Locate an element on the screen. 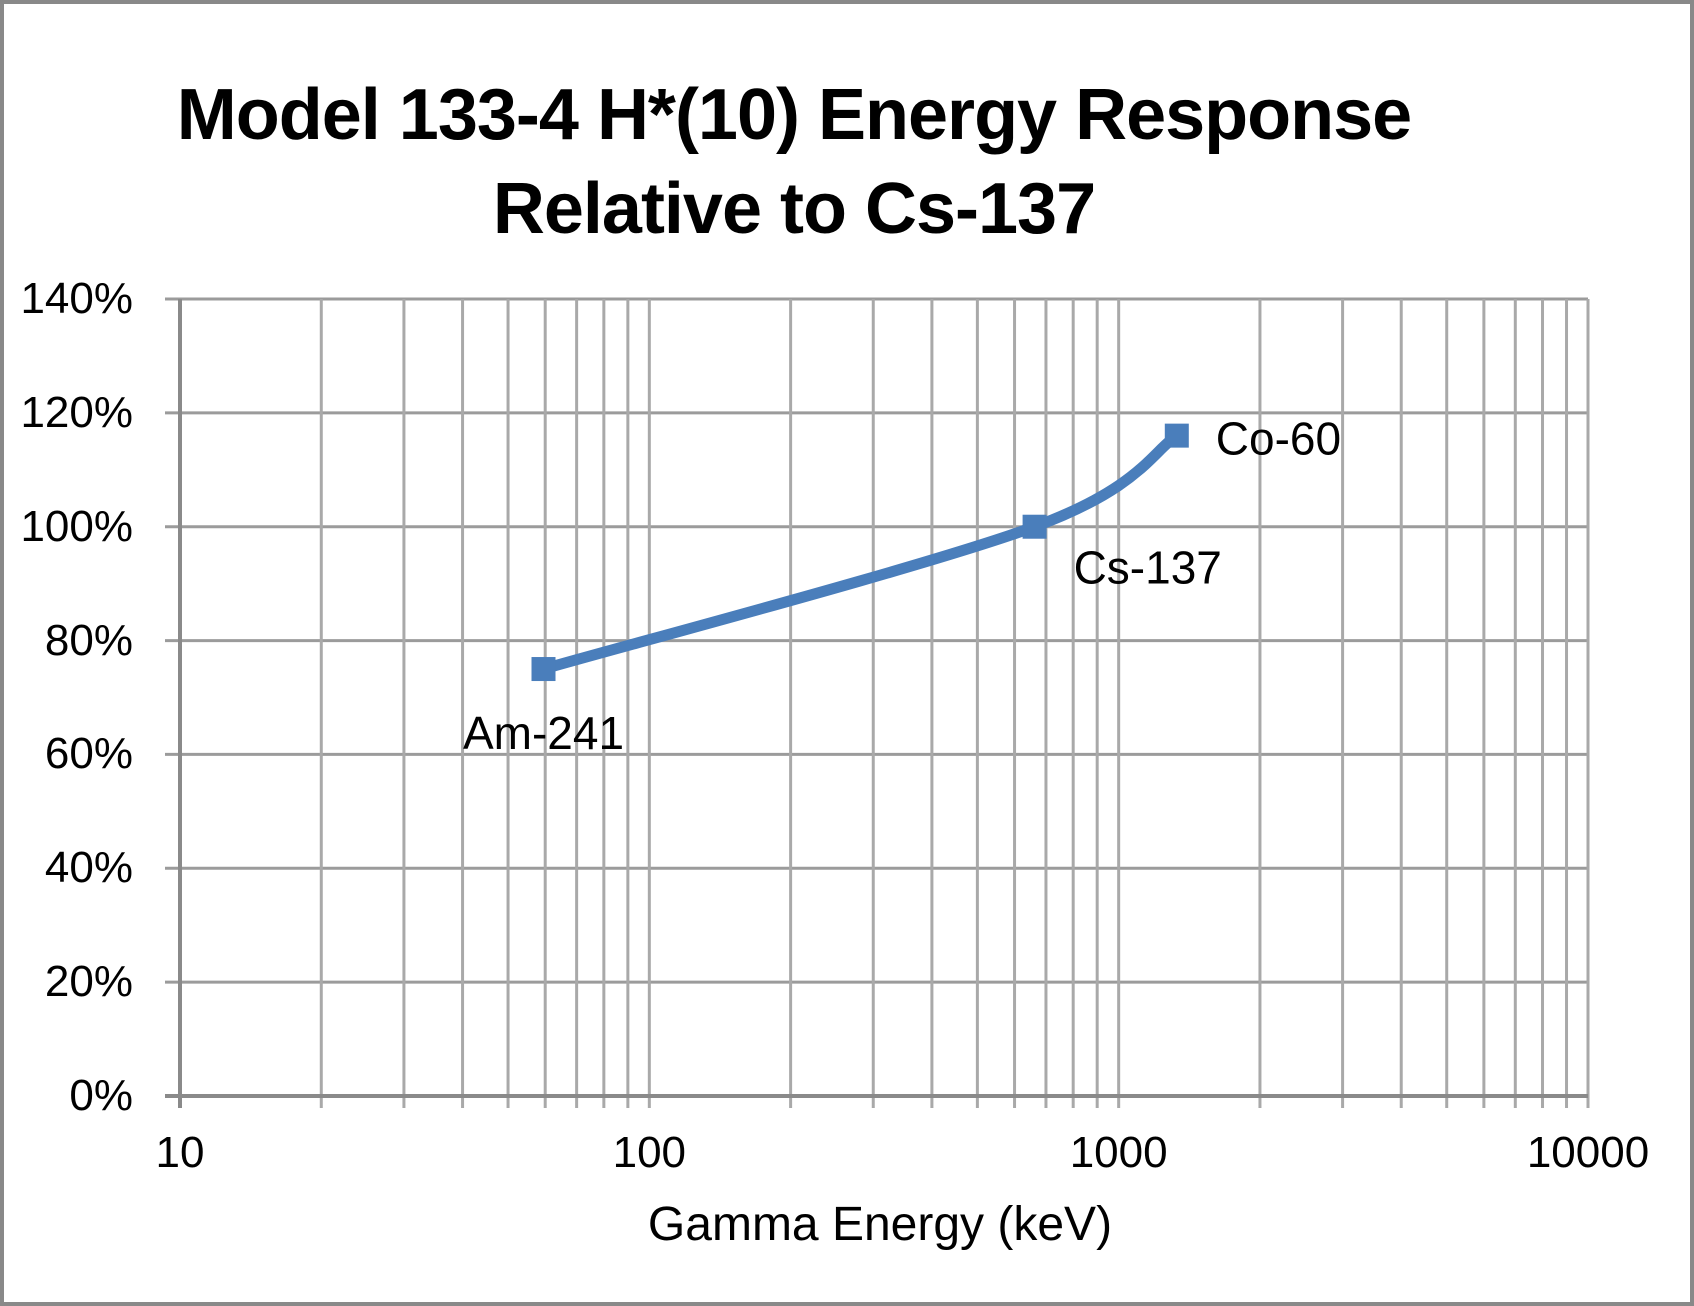  series-line is located at coordinates (860, 552).